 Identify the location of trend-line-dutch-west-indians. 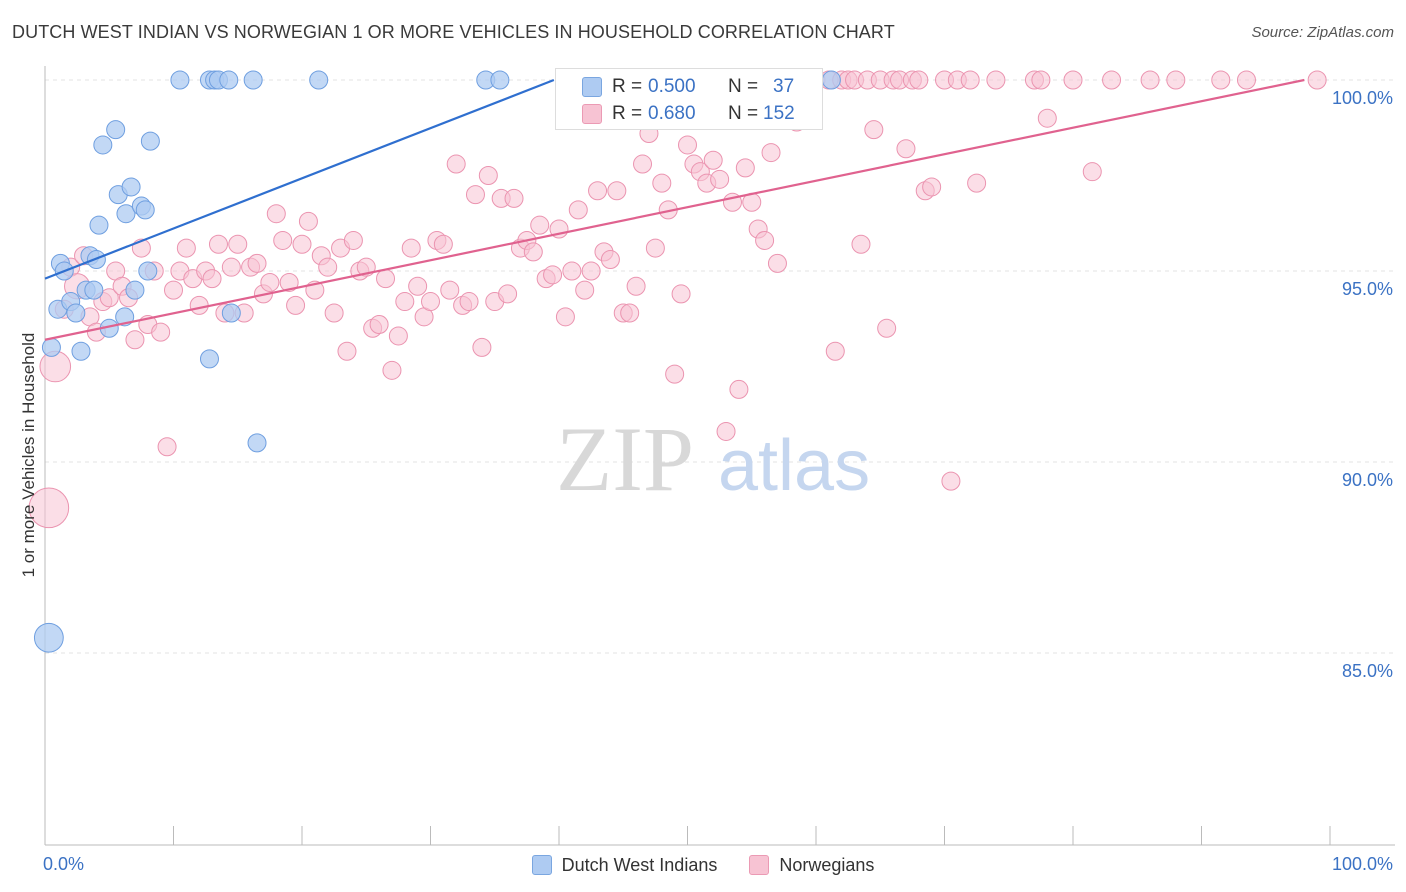
(299, 179).